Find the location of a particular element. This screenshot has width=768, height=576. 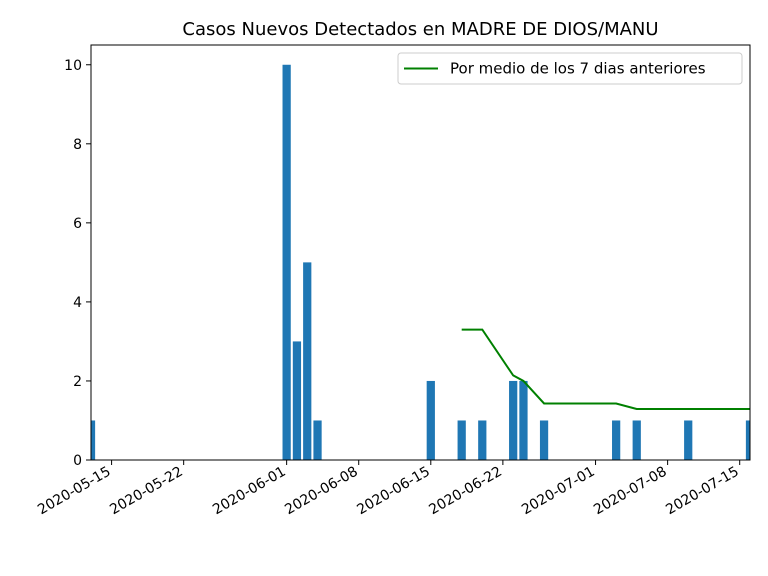

x-tick-label: 2020-06-15 is located at coordinates (393, 491).